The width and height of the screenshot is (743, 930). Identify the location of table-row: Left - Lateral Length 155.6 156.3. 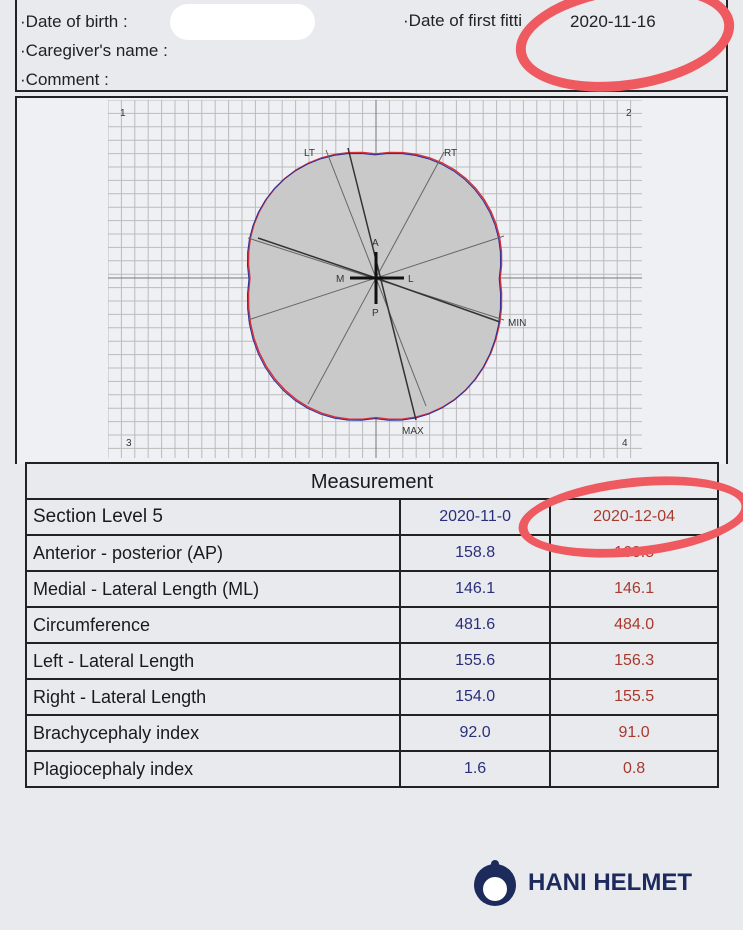
(372, 661).